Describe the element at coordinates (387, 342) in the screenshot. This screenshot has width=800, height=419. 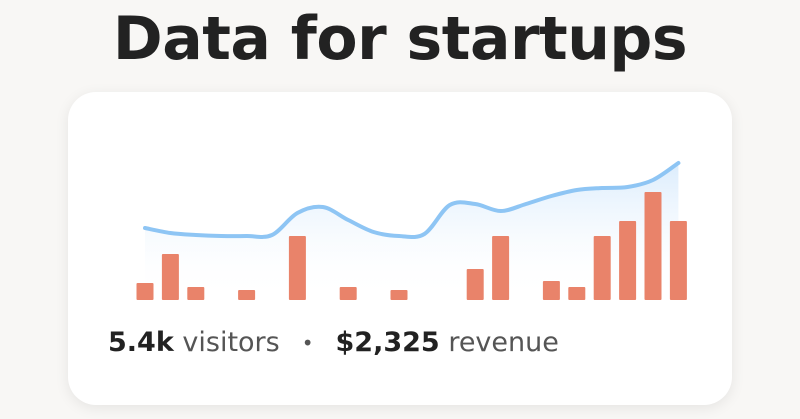
I see `revenue-value: $2,325` at that location.